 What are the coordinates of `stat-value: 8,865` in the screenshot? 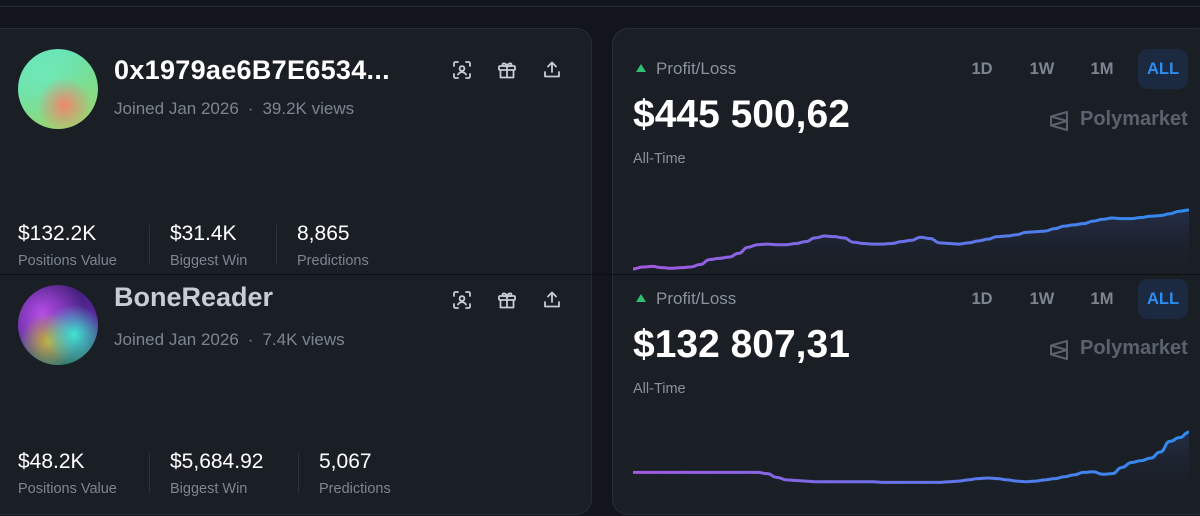 It's located at (323, 233).